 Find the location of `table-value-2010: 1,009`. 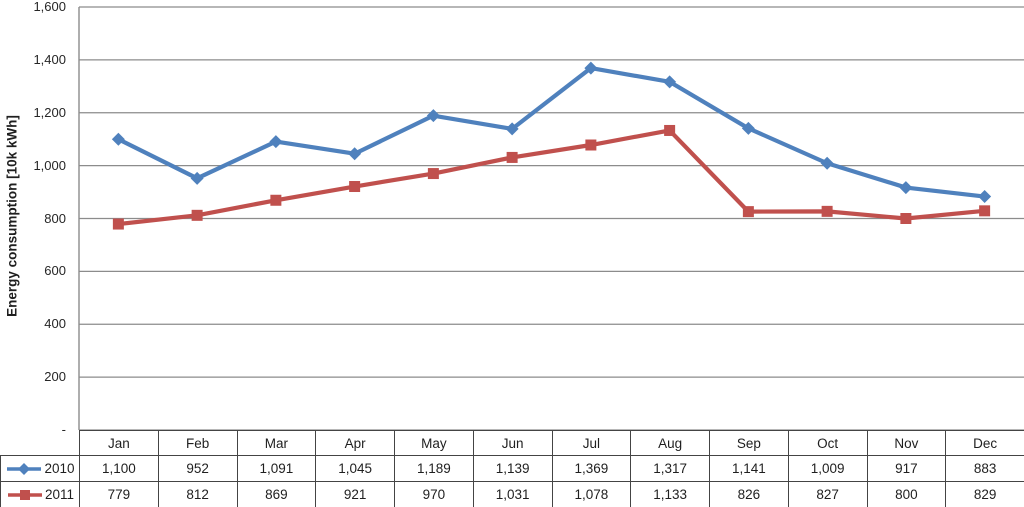

table-value-2010: 1,009 is located at coordinates (827, 468).